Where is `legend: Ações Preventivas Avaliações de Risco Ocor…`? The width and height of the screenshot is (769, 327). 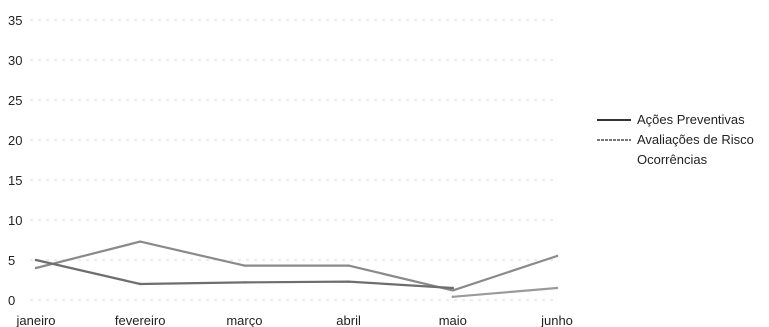 legend: Ações Preventivas Avaliações de Risco Ocor… is located at coordinates (675, 139).